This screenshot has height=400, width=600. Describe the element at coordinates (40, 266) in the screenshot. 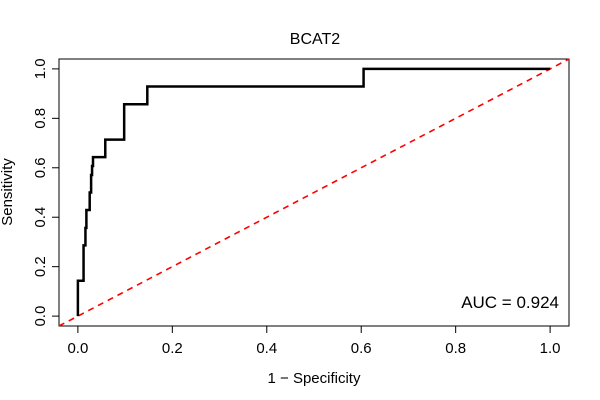

I see `y-tick-label: 0.2` at that location.